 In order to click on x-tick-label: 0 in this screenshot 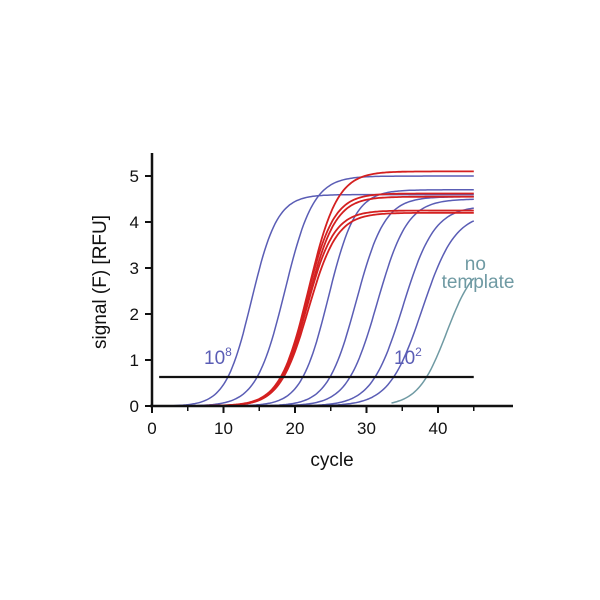, I will do `click(151, 428)`.